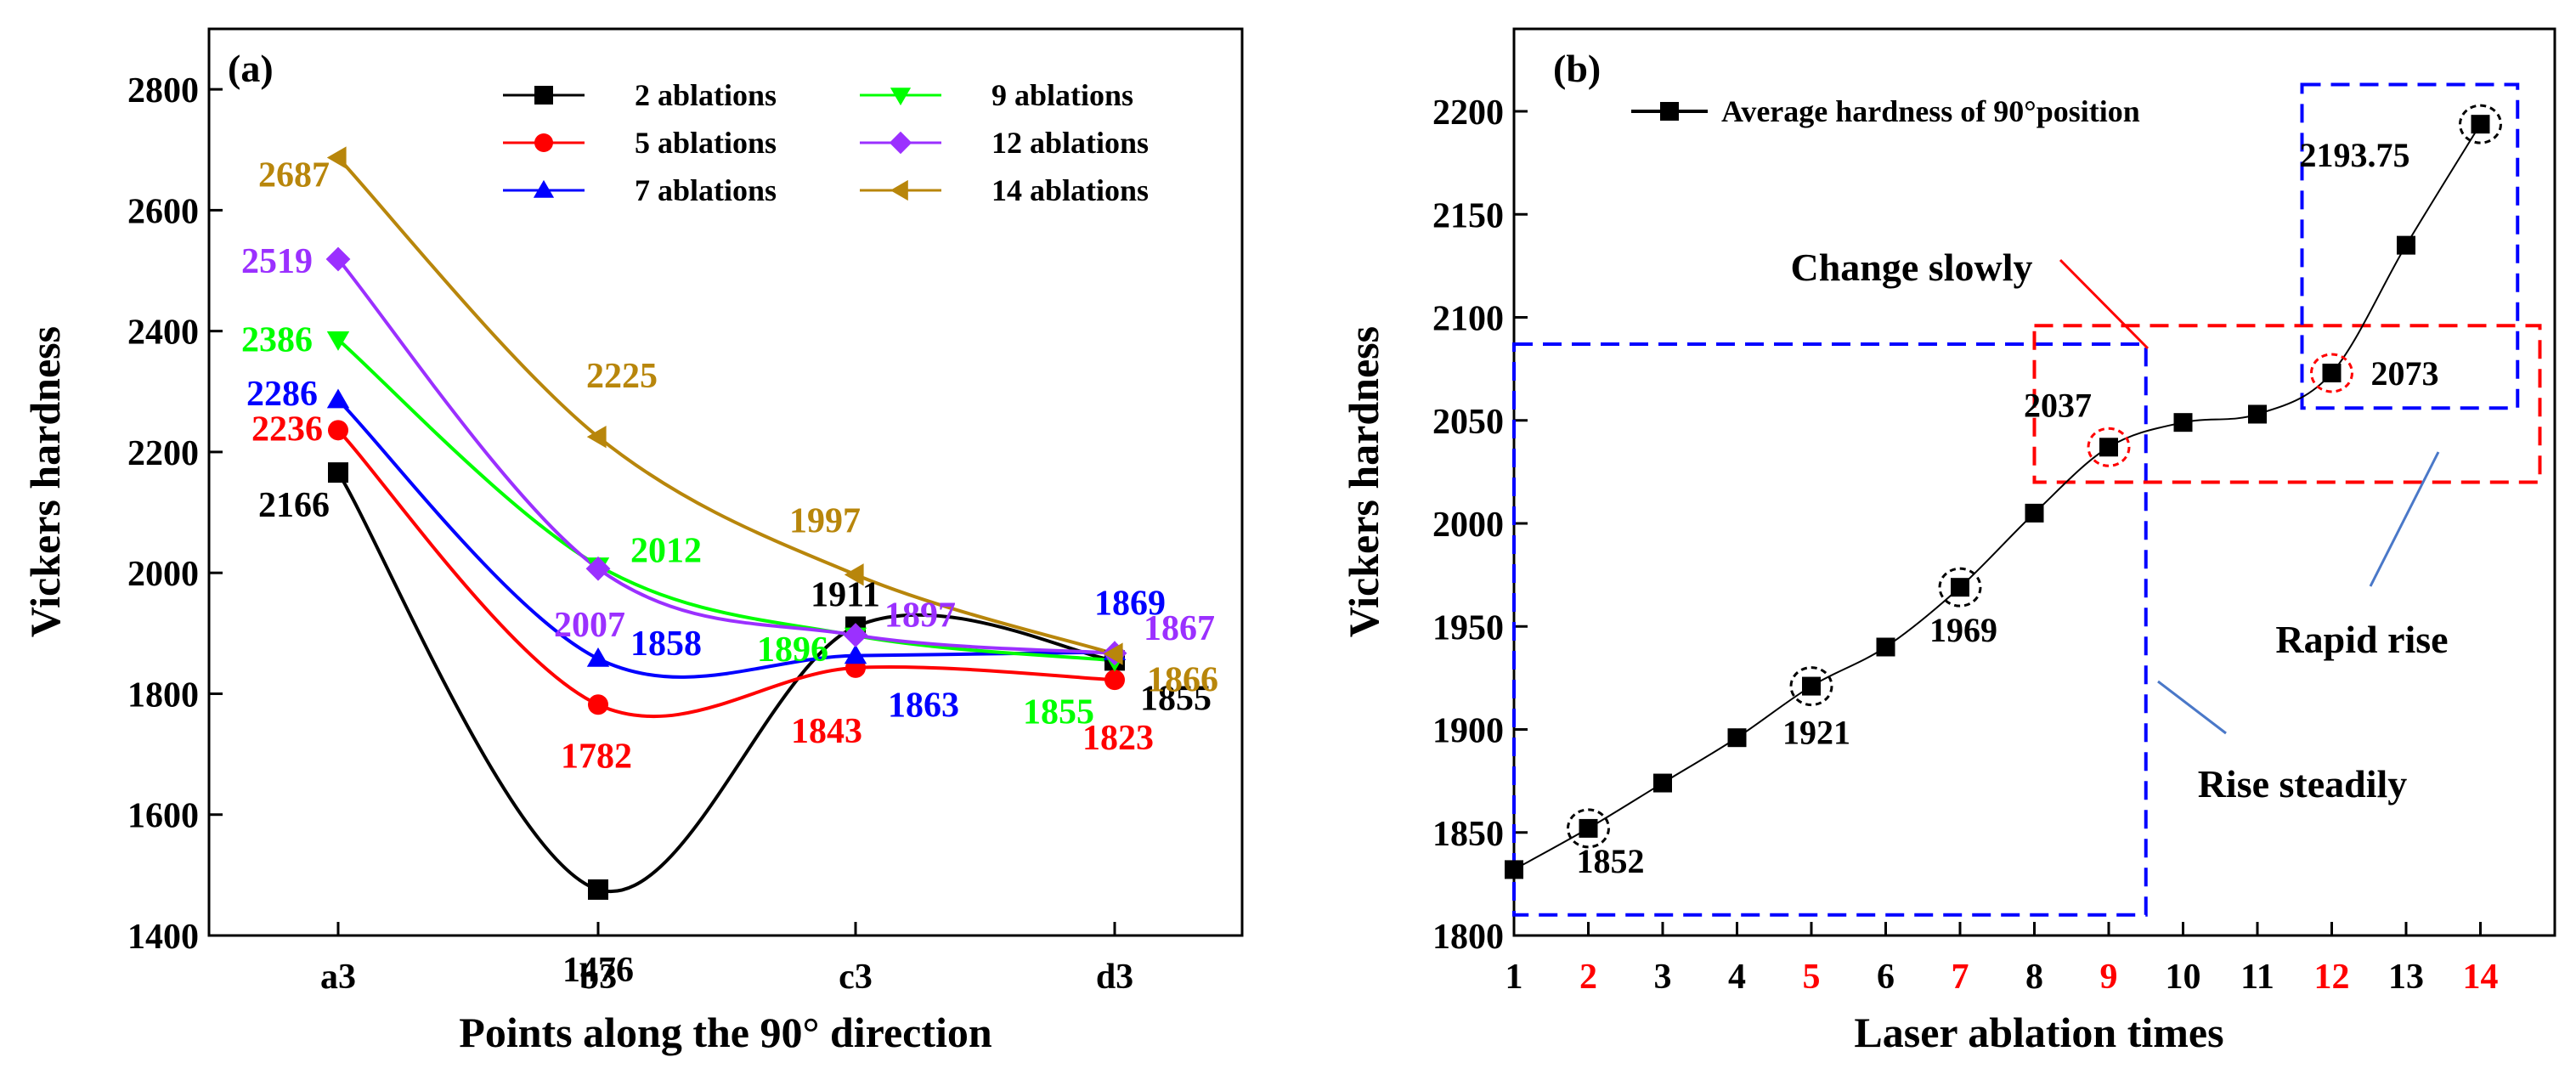 Image resolution: width=2576 pixels, height=1074 pixels. I want to click on x-tick-label: 10, so click(2183, 977).